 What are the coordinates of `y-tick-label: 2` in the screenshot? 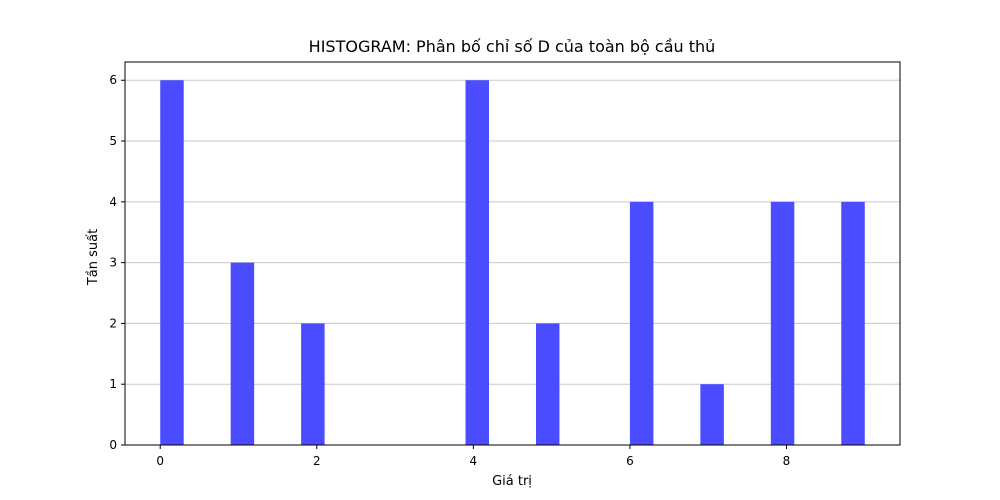 It's located at (113, 323).